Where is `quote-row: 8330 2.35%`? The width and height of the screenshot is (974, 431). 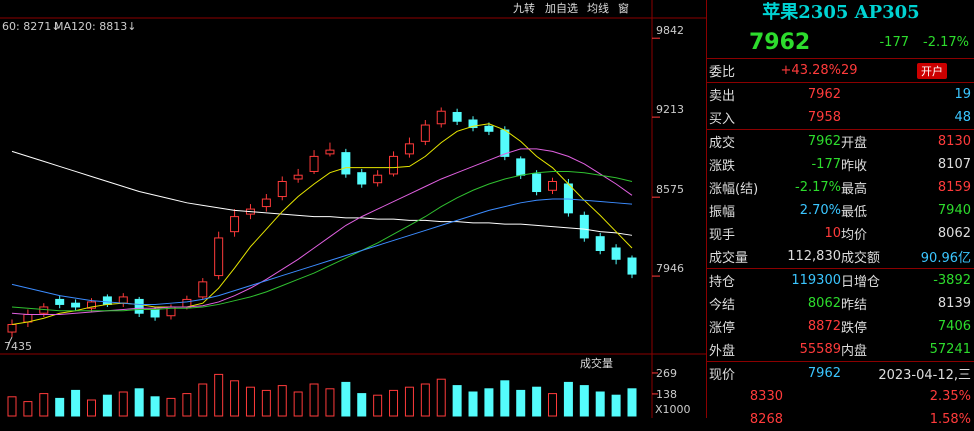
quote-row: 8330 2.35% is located at coordinates (840, 396).